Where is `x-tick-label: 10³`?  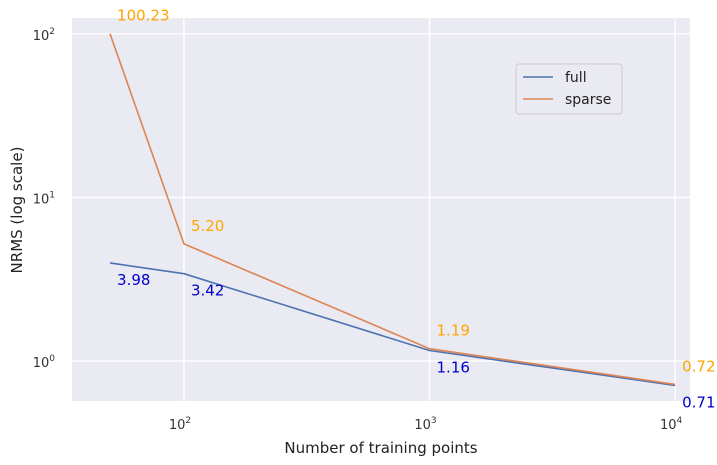
x-tick-label: 10³ is located at coordinates (425, 424).